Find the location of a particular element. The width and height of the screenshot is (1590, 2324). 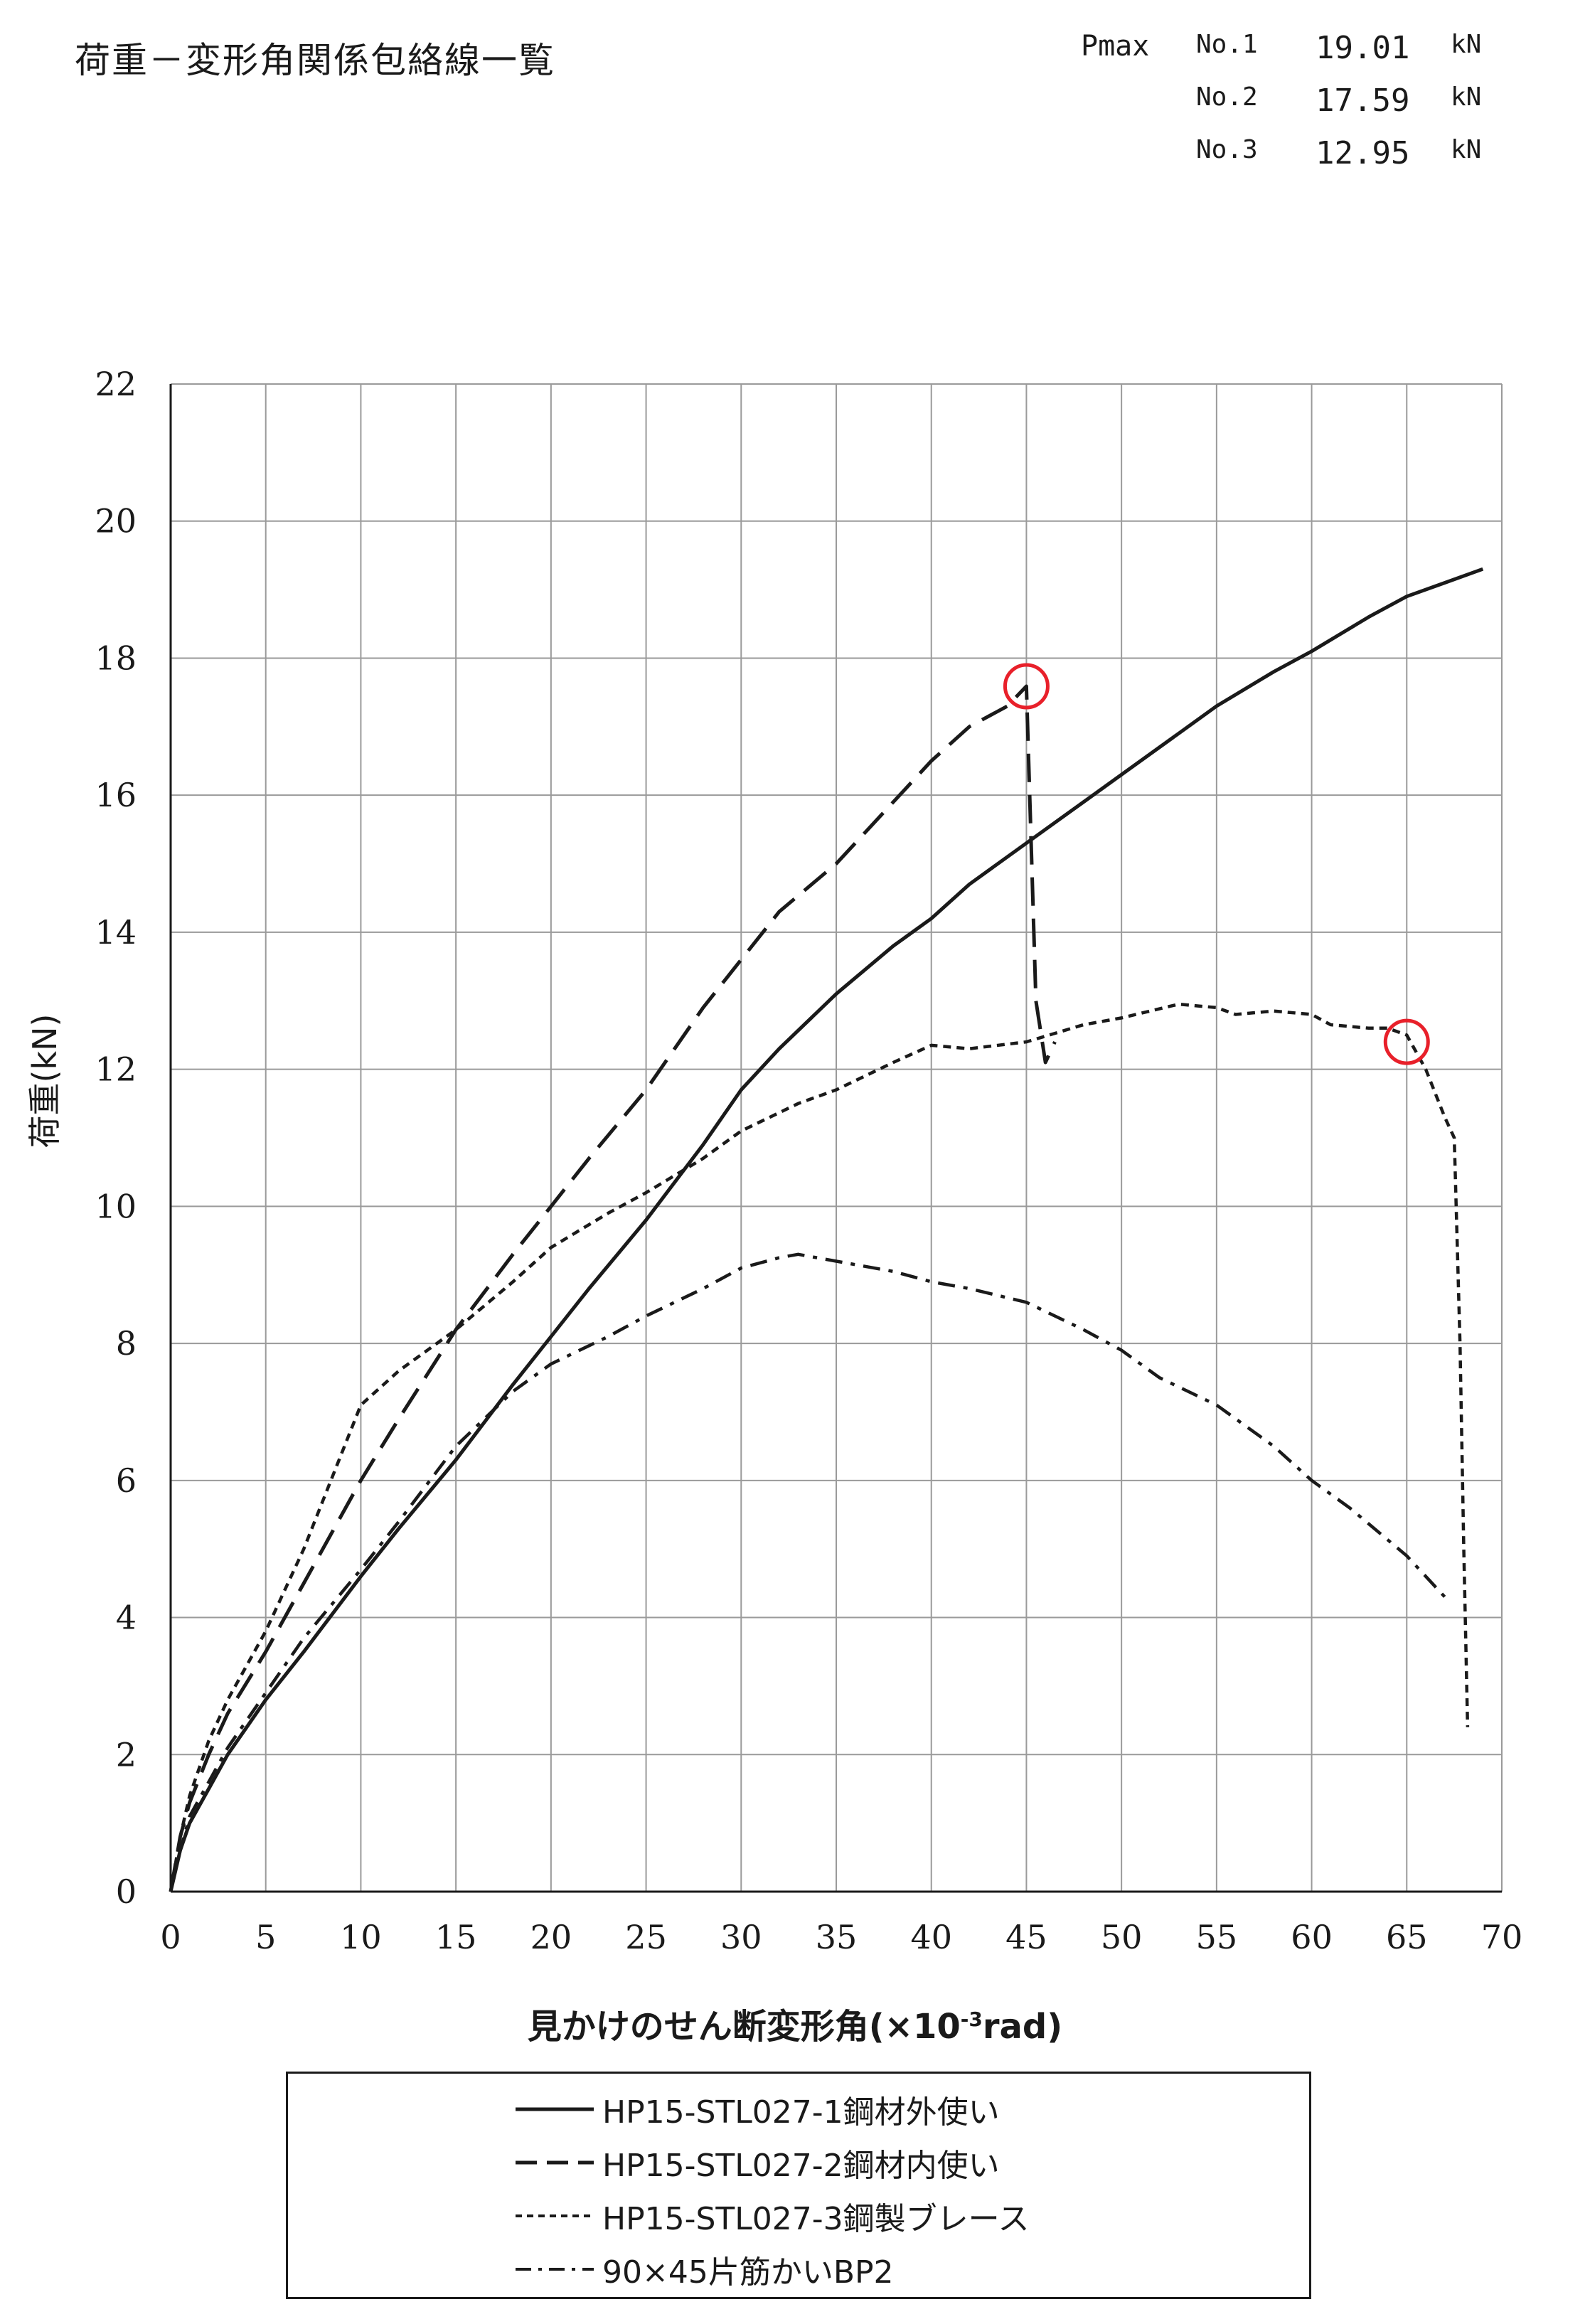

pmax-value: 17.59 is located at coordinates (1363, 100).